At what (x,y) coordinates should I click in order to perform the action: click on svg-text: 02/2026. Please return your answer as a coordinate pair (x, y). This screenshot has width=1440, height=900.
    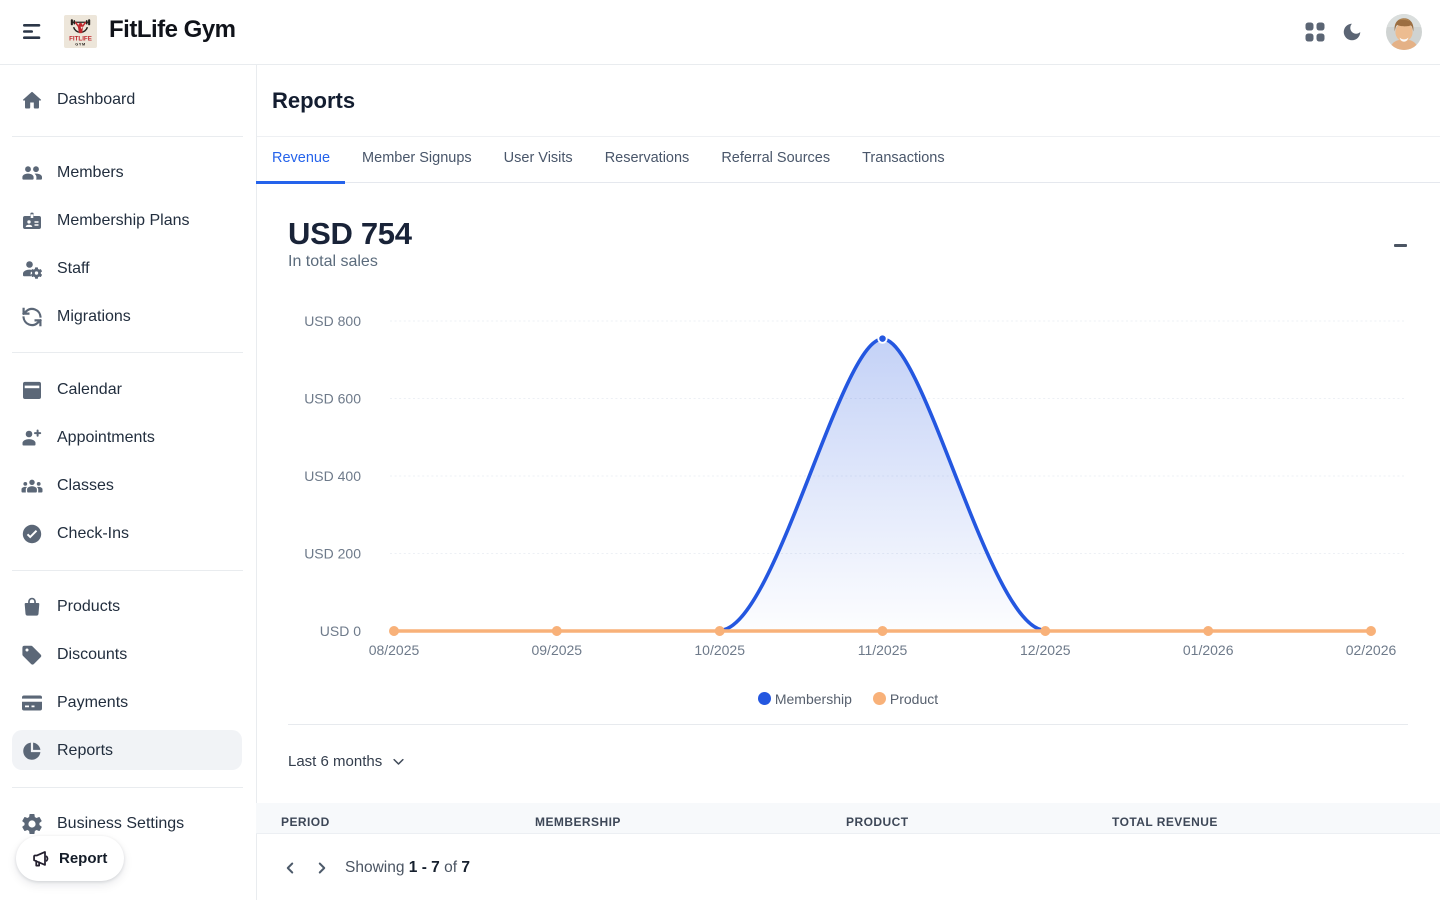
    Looking at the image, I should click on (1371, 650).